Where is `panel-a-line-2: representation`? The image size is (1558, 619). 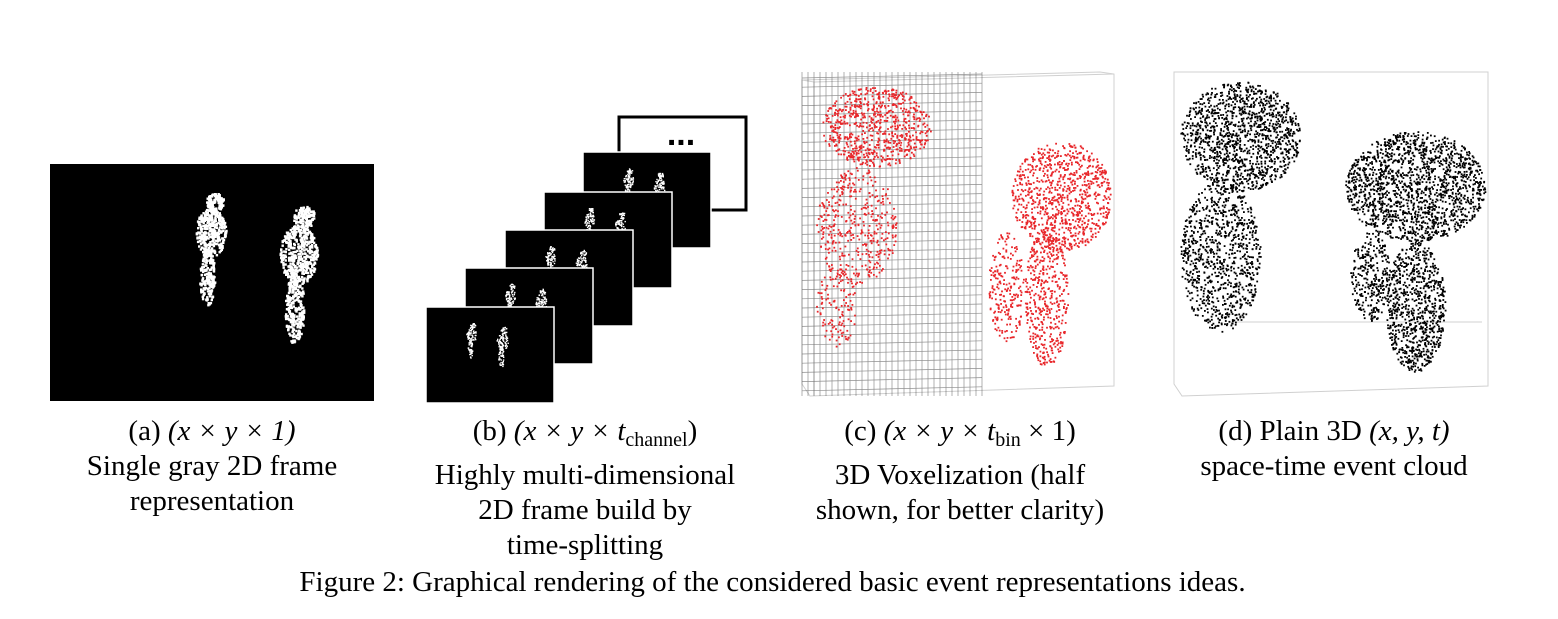 panel-a-line-2: representation is located at coordinates (212, 501).